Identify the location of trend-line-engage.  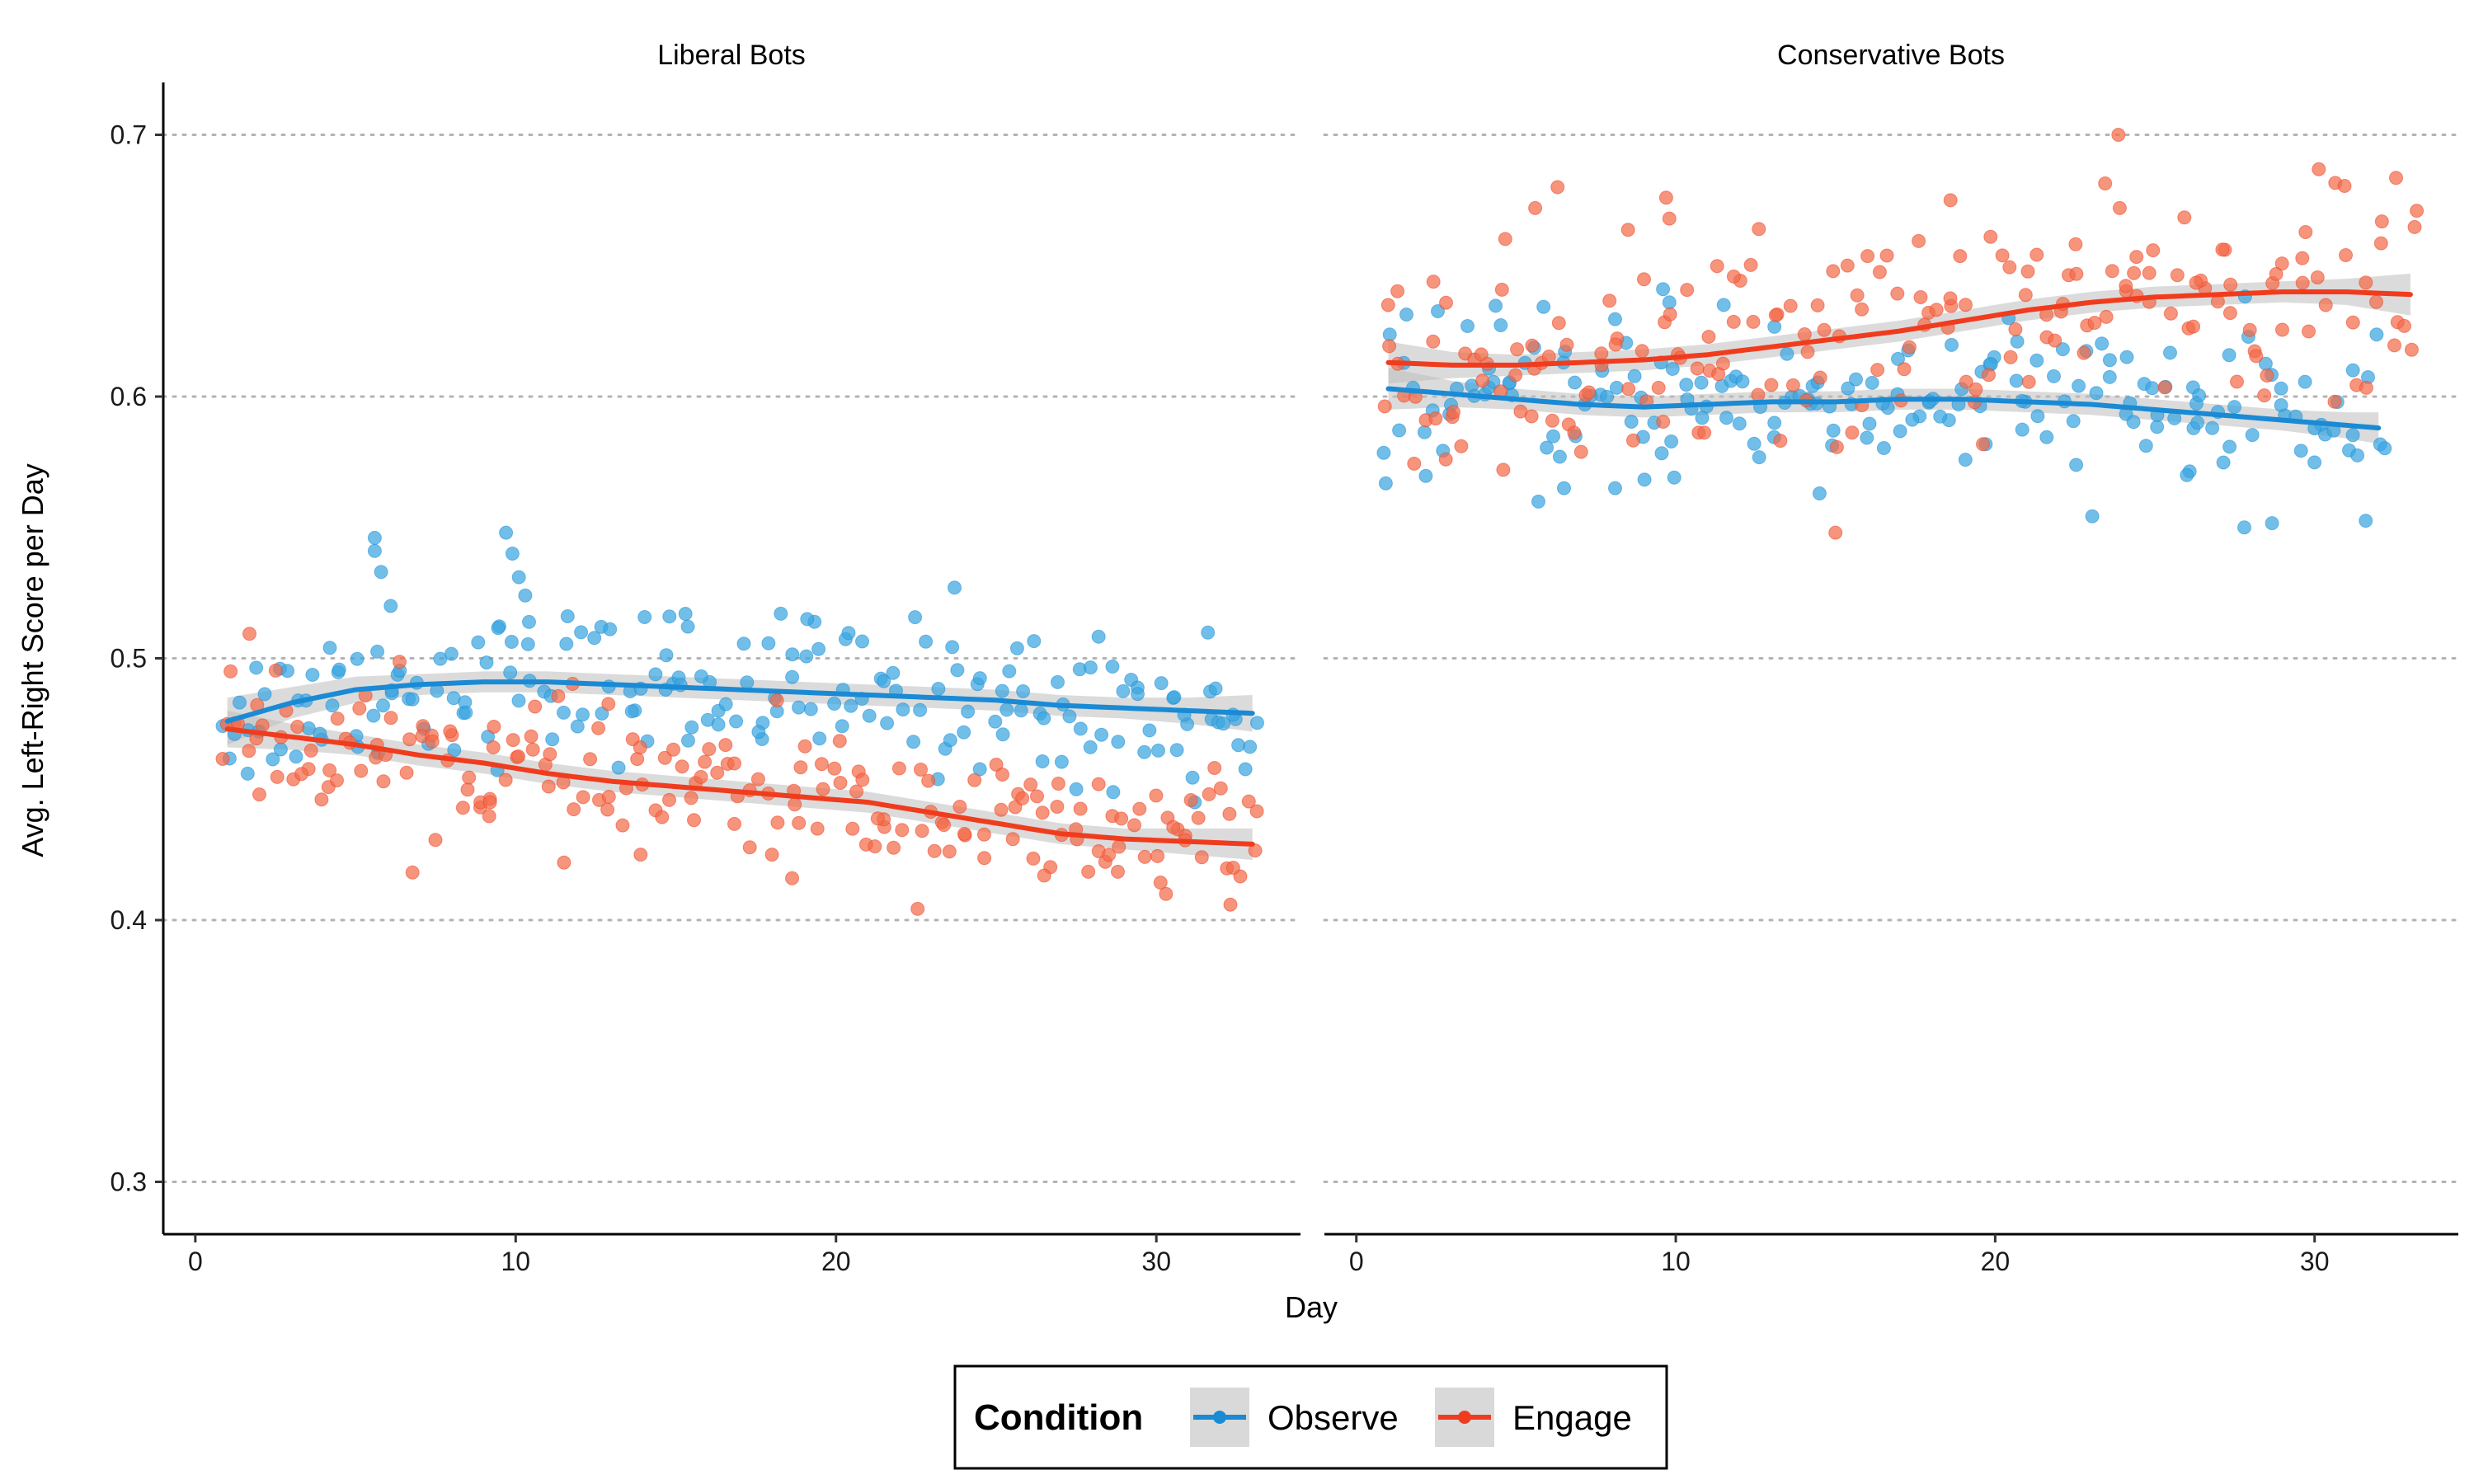
(1899, 328).